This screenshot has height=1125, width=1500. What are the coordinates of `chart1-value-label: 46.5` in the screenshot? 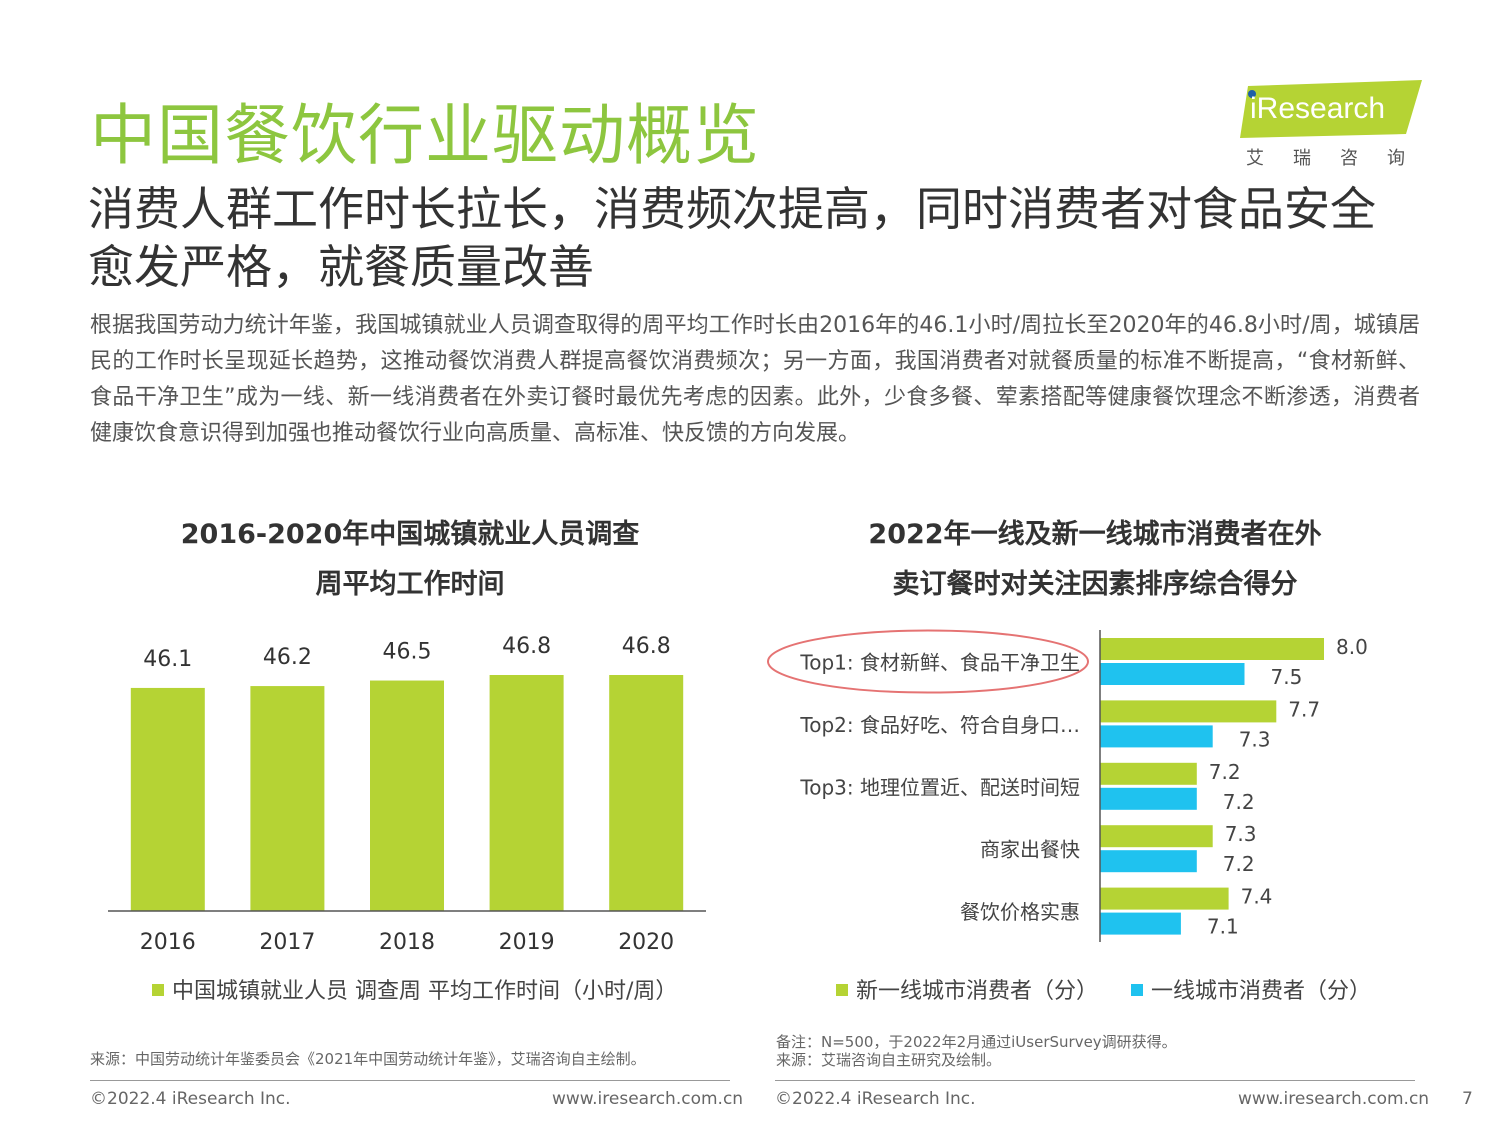 It's located at (407, 652).